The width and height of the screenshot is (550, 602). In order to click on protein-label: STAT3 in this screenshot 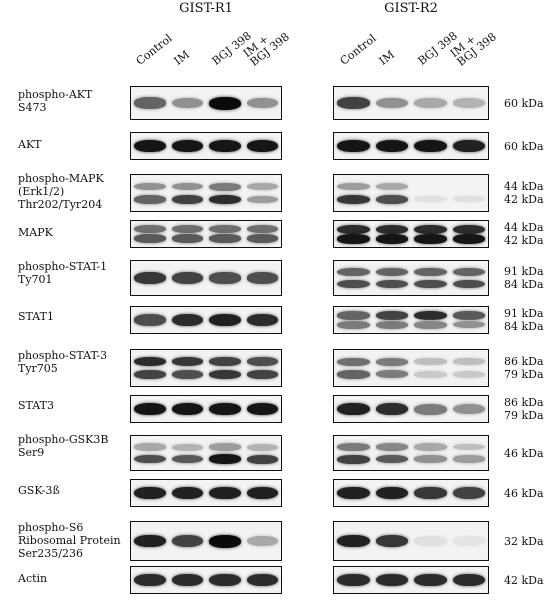, I will do `click(74, 405)`.